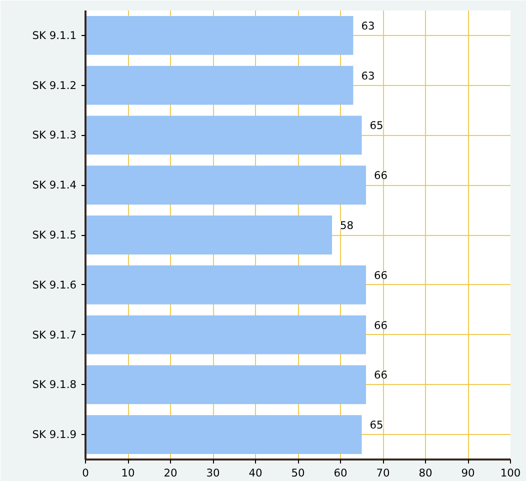  I want to click on y-tick-label: SK 9.1.9, so click(54, 435).